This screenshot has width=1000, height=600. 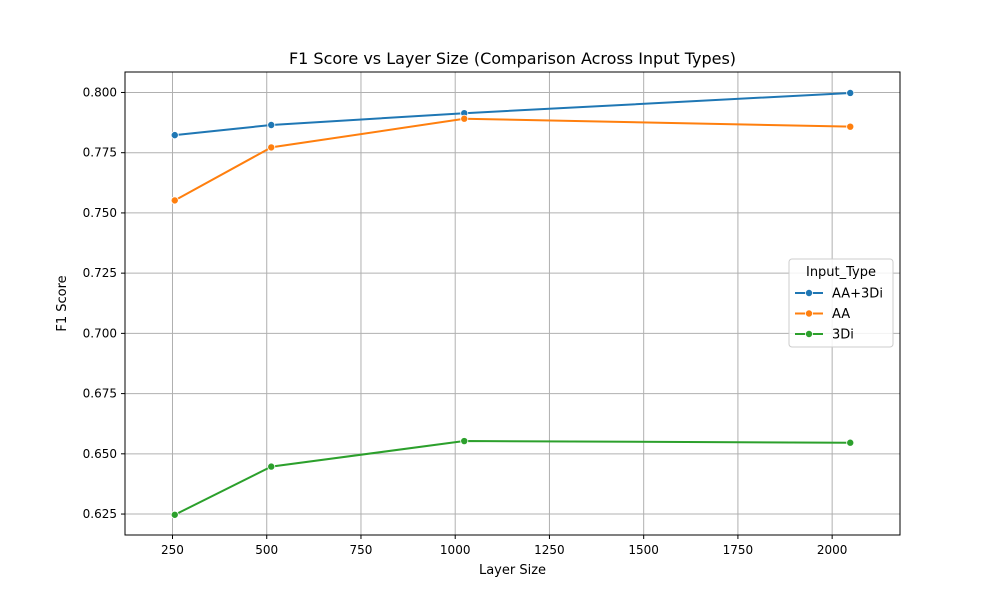 I want to click on x-tick-label: 1250, so click(x=549, y=550).